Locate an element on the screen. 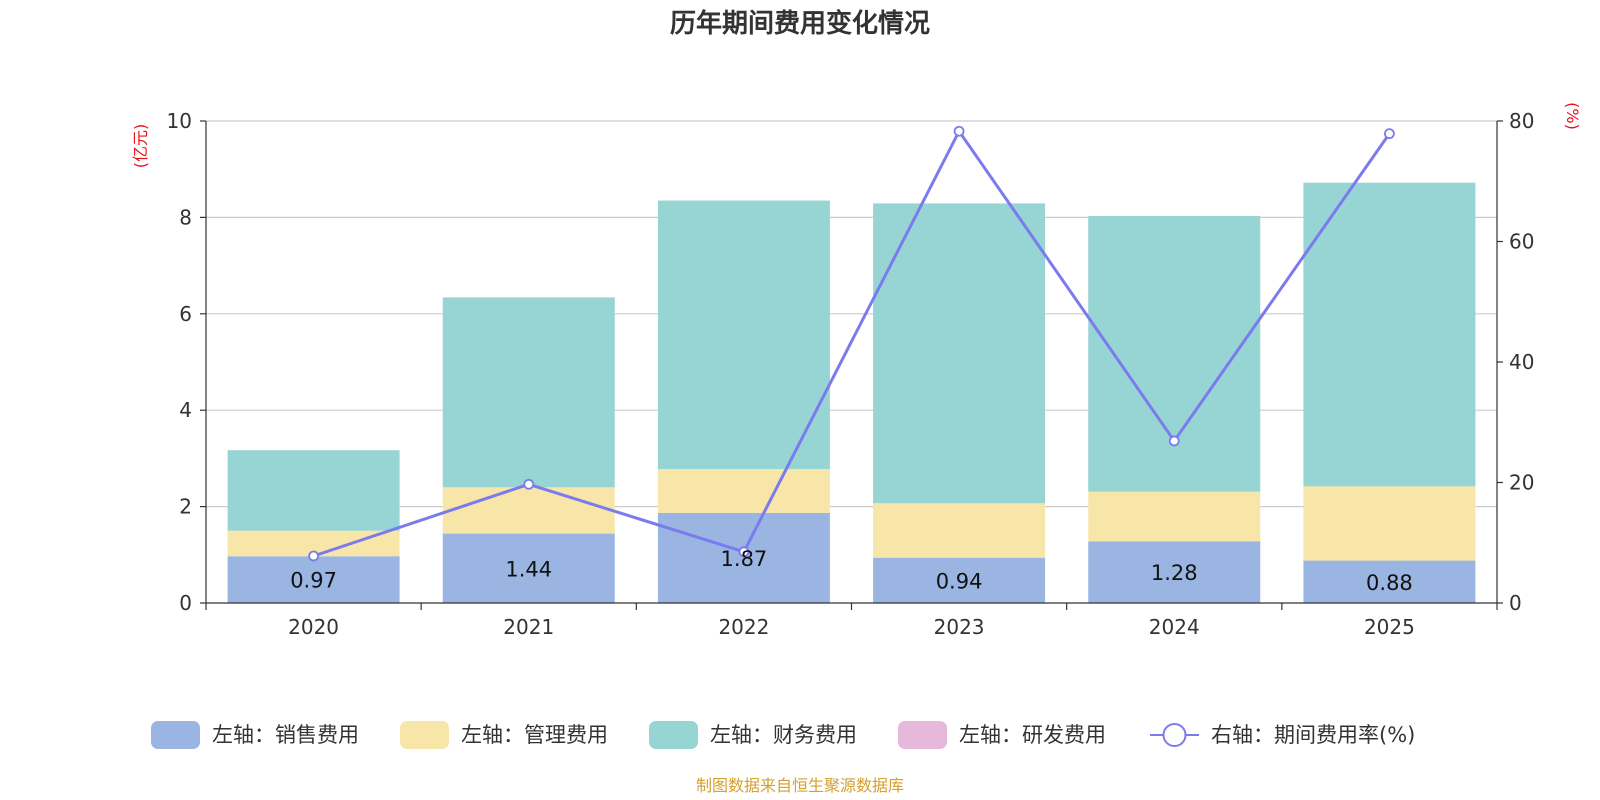  x-tick-label: 2025 is located at coordinates (1389, 627).